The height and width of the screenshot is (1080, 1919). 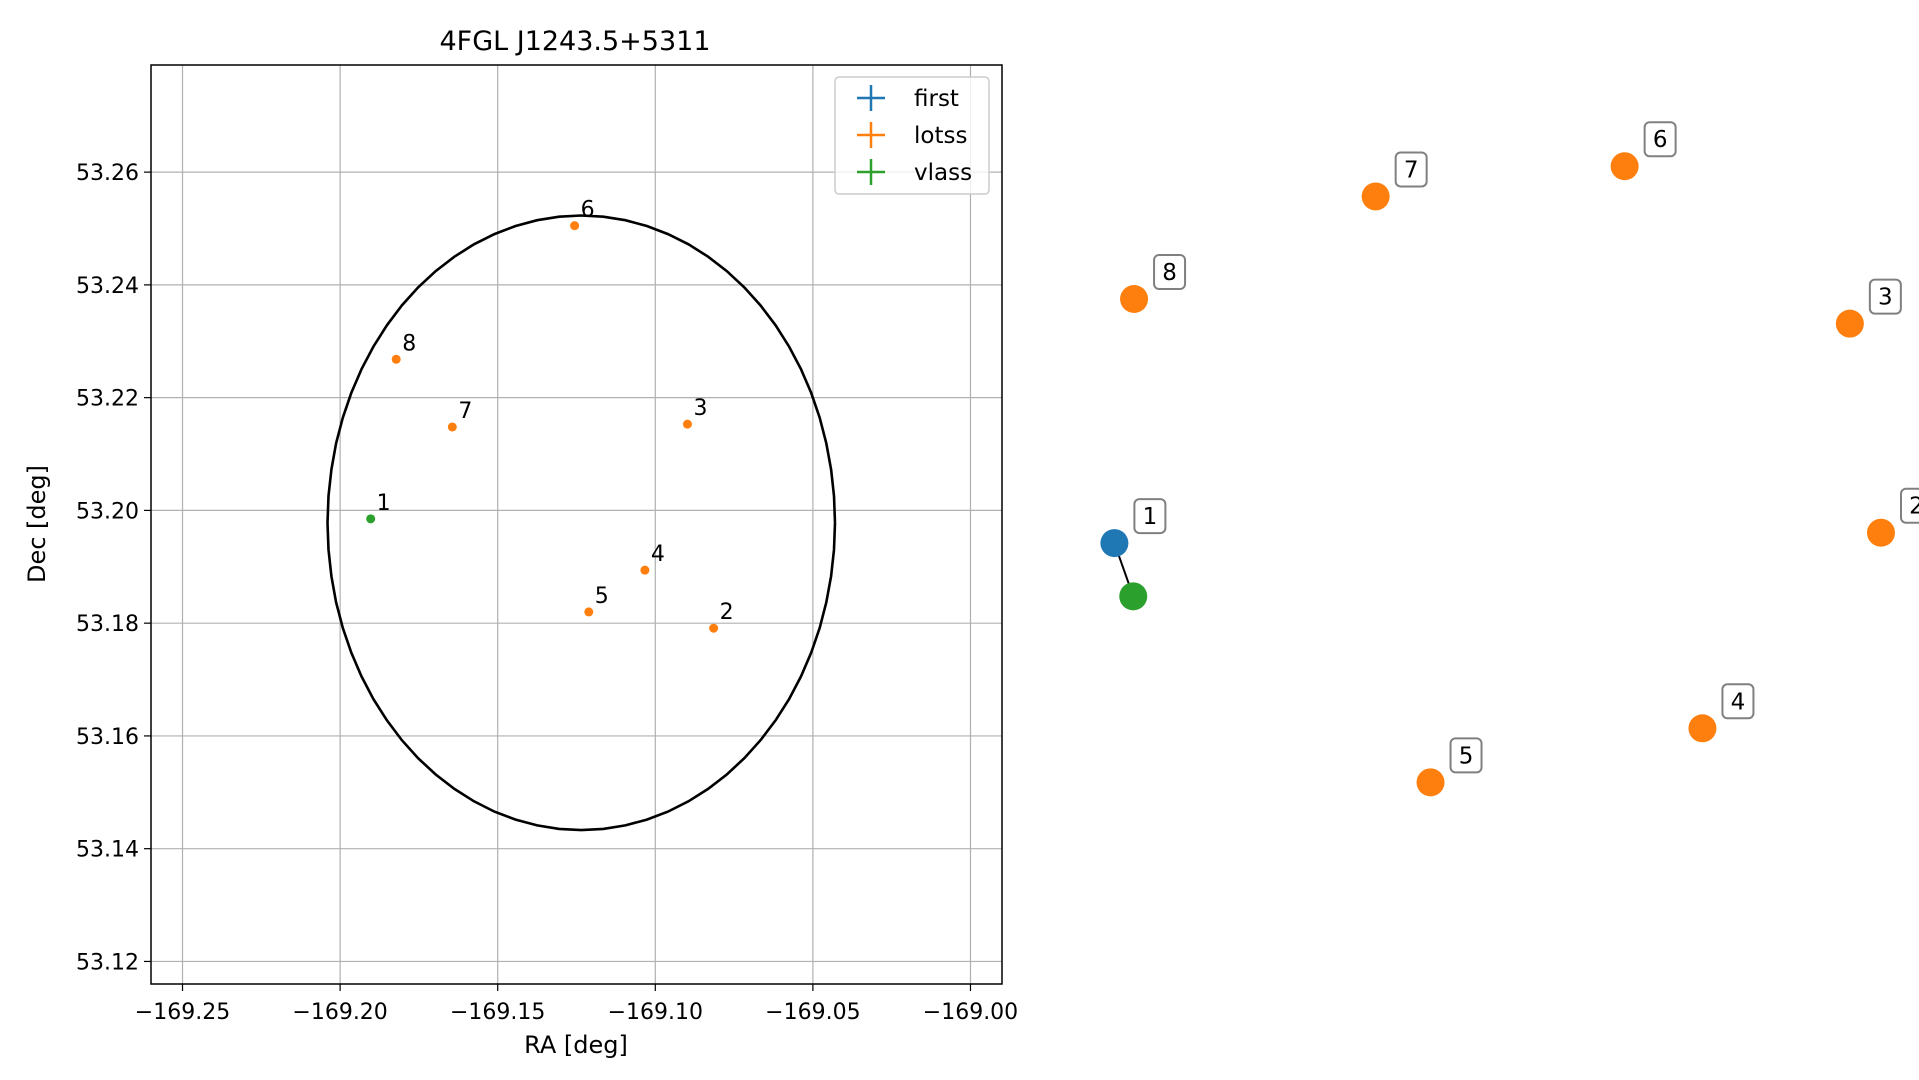 I want to click on y-tick-label: 53.12, so click(x=107, y=962).